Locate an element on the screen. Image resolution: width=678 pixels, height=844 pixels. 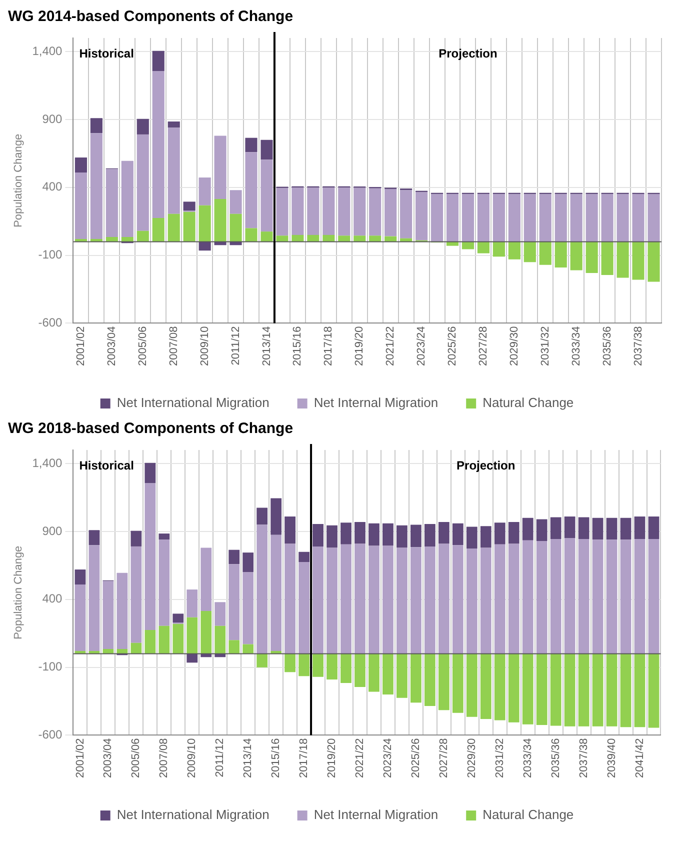
chart-title: WG 2014-based Components of Change is located at coordinates (151, 17).